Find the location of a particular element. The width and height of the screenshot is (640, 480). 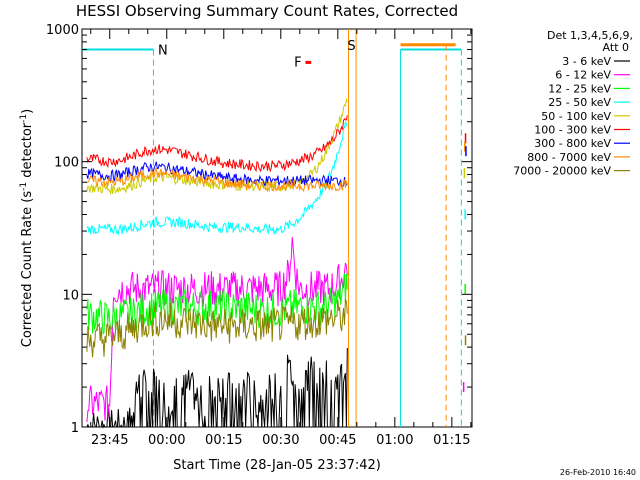

x-tick-label: 23:45 is located at coordinates (109, 440).